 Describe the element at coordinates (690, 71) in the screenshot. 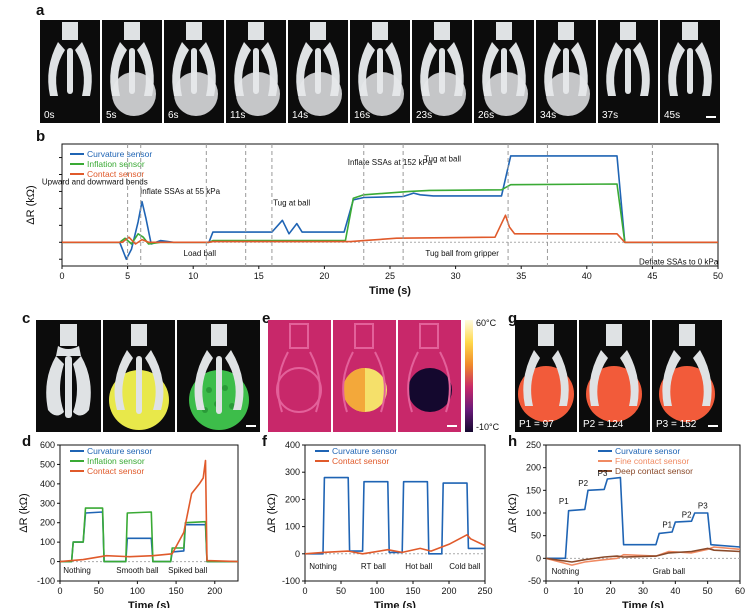

I see `frame-10: 45s` at that location.